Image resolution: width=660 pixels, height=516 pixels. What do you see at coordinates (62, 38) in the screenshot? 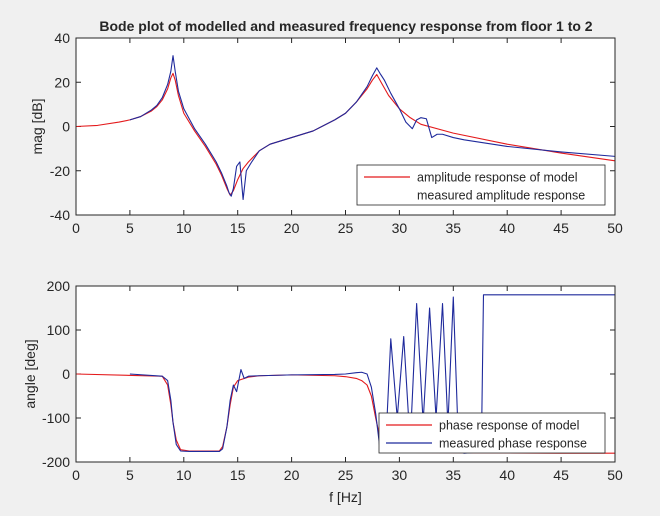
I see `y-tick-label: 40` at bounding box center [62, 38].